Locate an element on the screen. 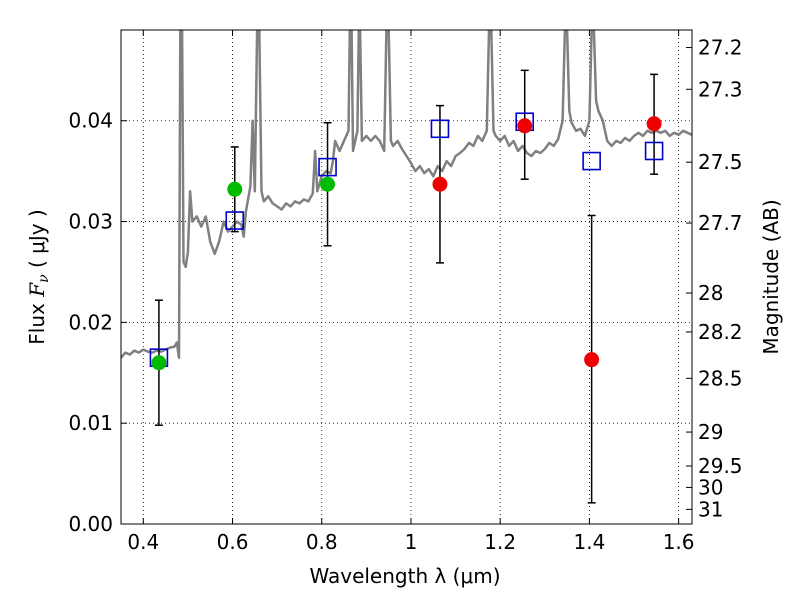 The image size is (800, 600). y-tick-label: 0.00 is located at coordinates (90, 524).